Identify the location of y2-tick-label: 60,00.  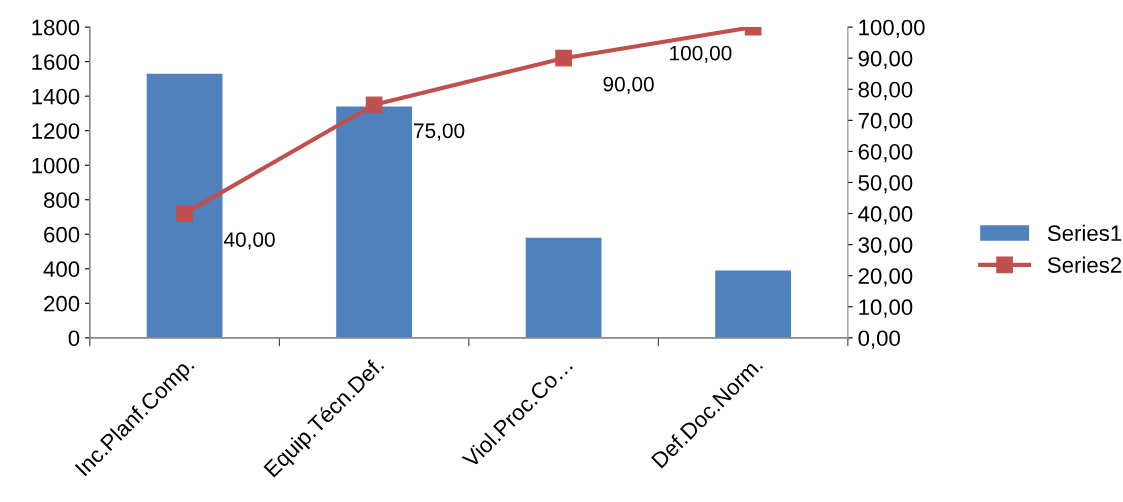
(885, 153).